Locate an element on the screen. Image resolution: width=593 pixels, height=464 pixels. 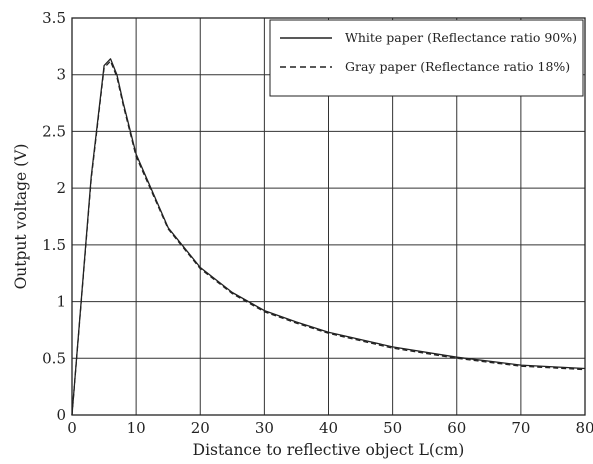
x-tick-label: 0 is located at coordinates (72, 428).